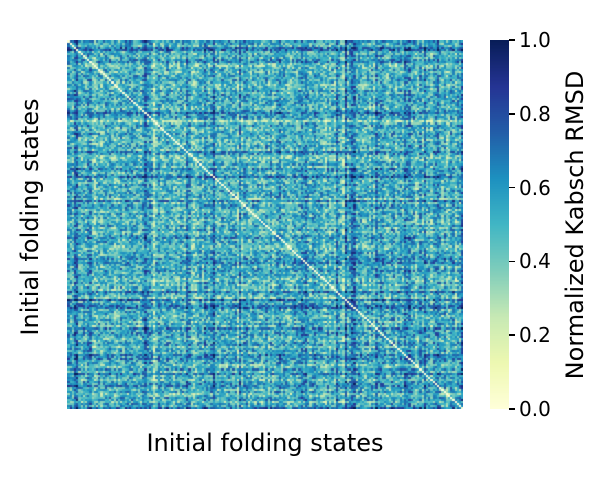 Image resolution: width=600 pixels, height=477 pixels. I want to click on colorbar-tick-label: 0.0, so click(535, 409).